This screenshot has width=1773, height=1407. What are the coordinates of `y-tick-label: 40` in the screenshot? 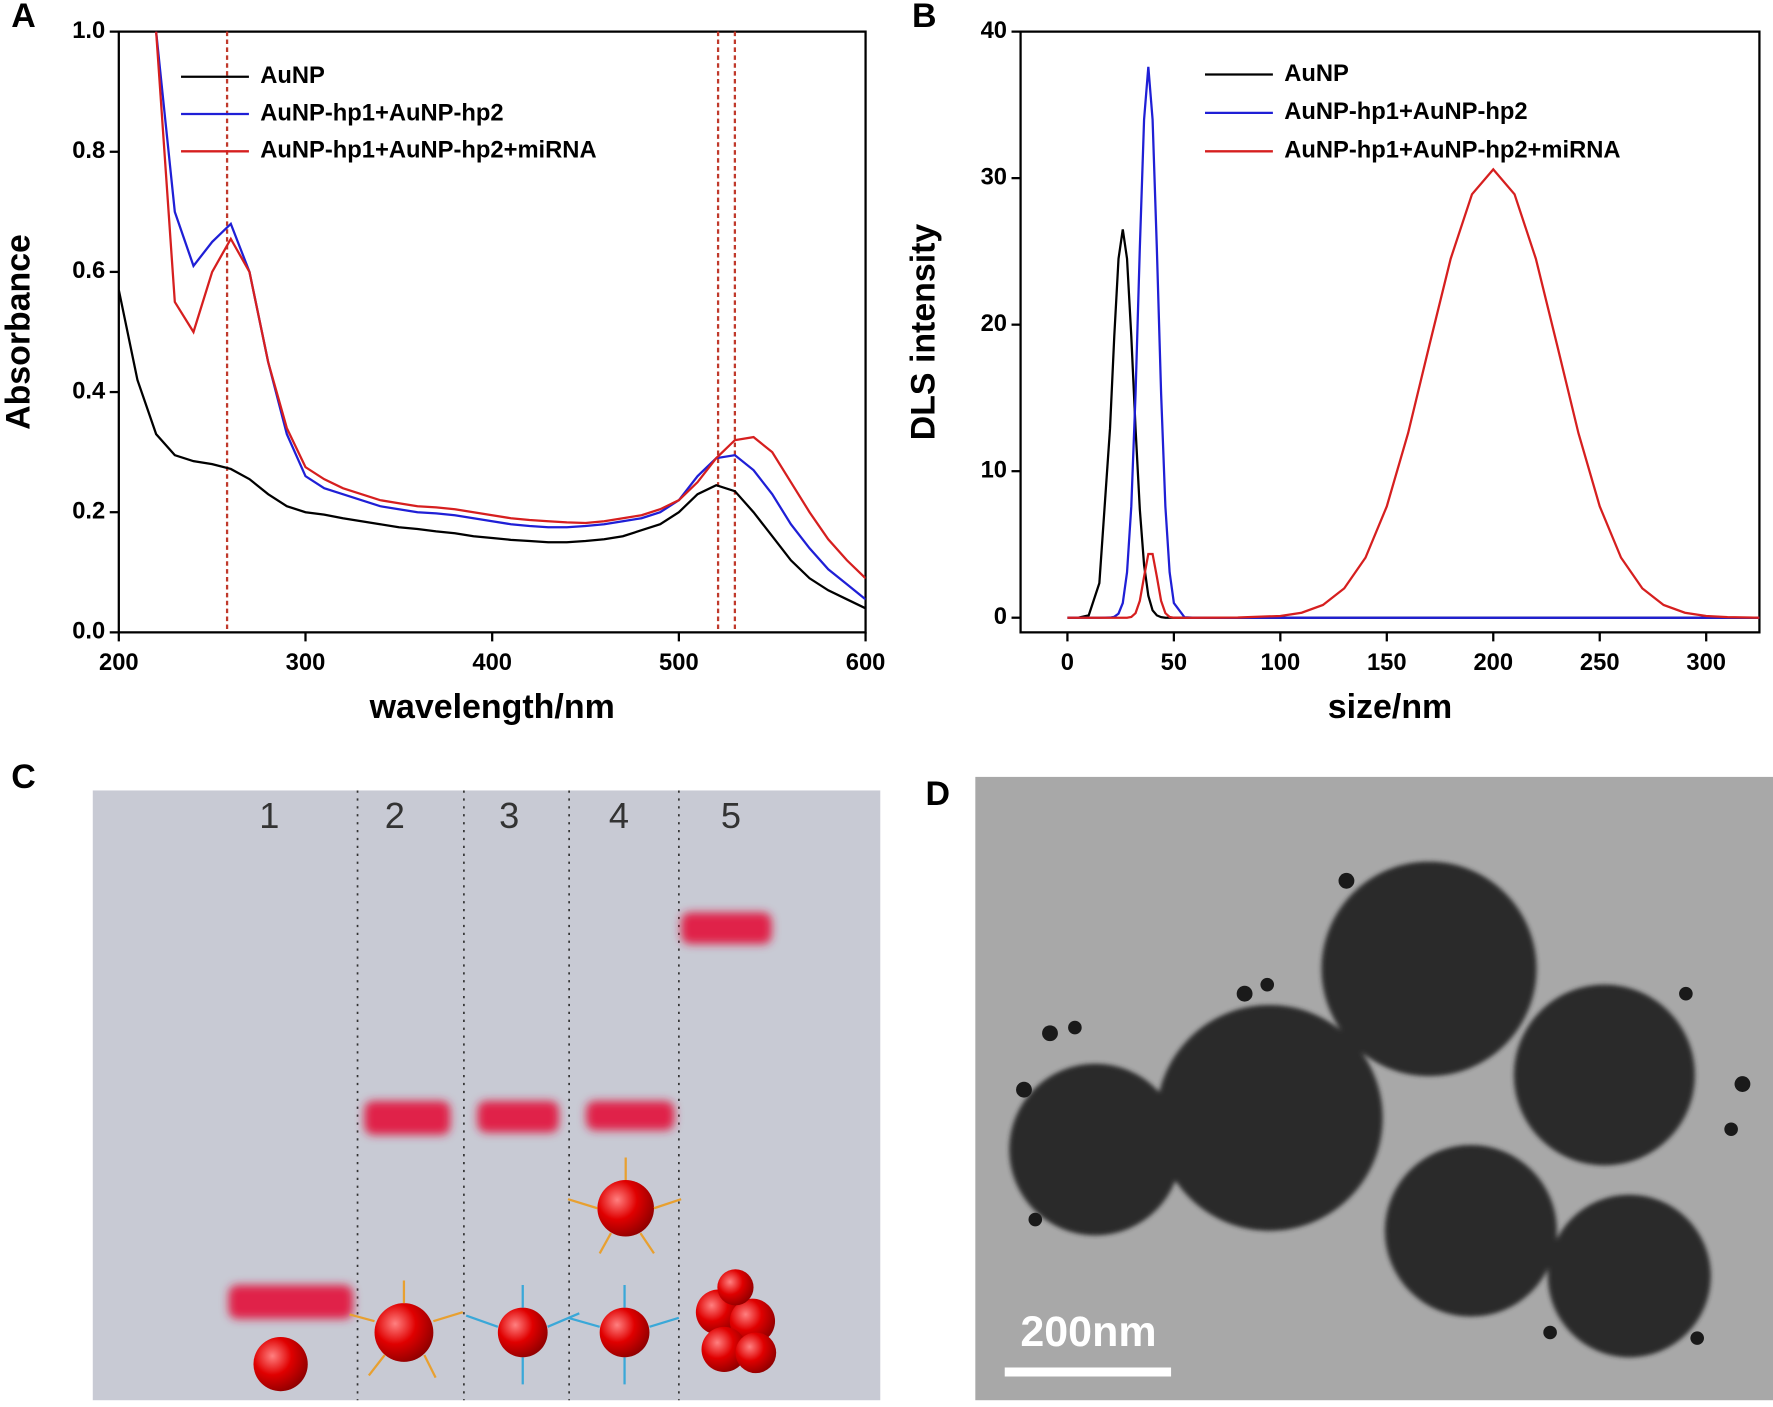 It's located at (994, 31).